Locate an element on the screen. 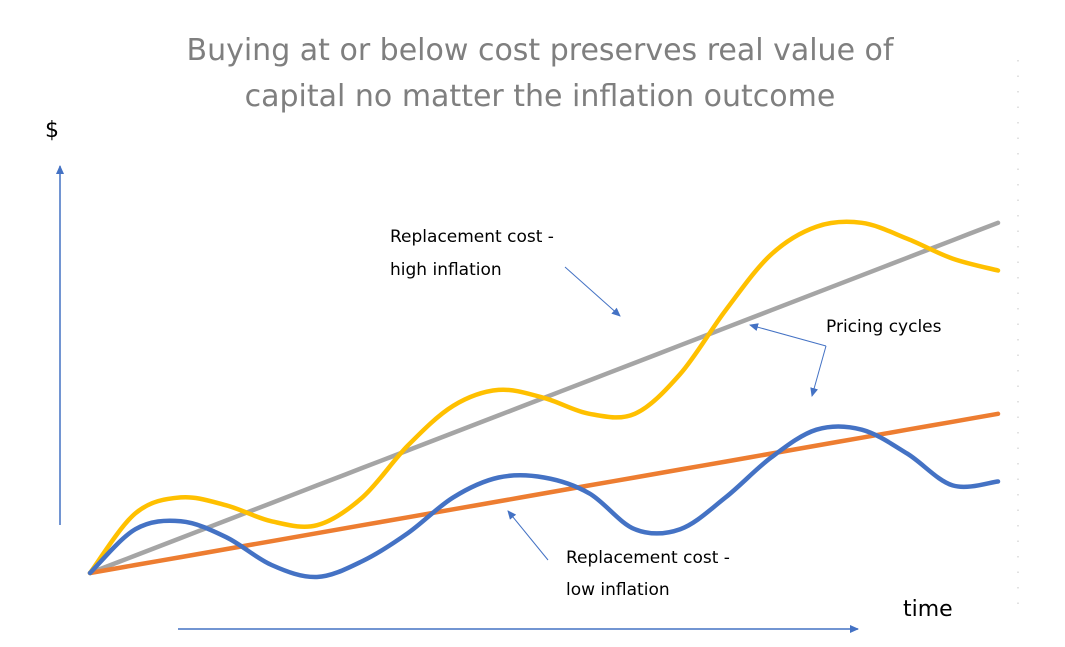 Image resolution: width=1065 pixels, height=647 pixels. chart-title-line-2: capital no matter the inflation outcome is located at coordinates (540, 96).